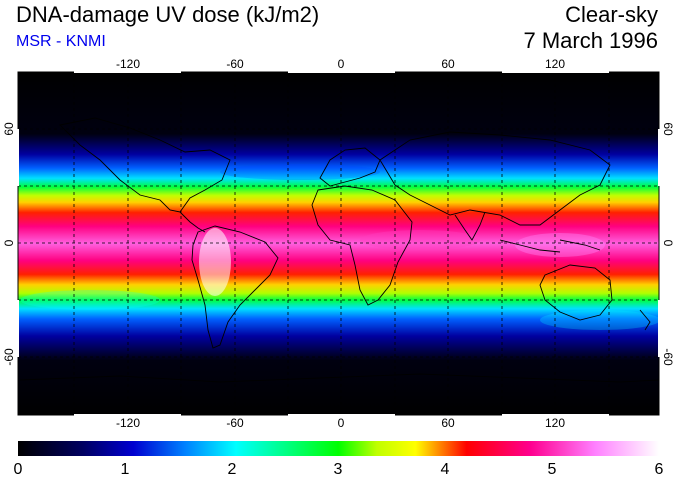 This screenshot has width=678, height=480. Describe the element at coordinates (338, 469) in the screenshot. I see `colorbar-tick-label: 3` at that location.